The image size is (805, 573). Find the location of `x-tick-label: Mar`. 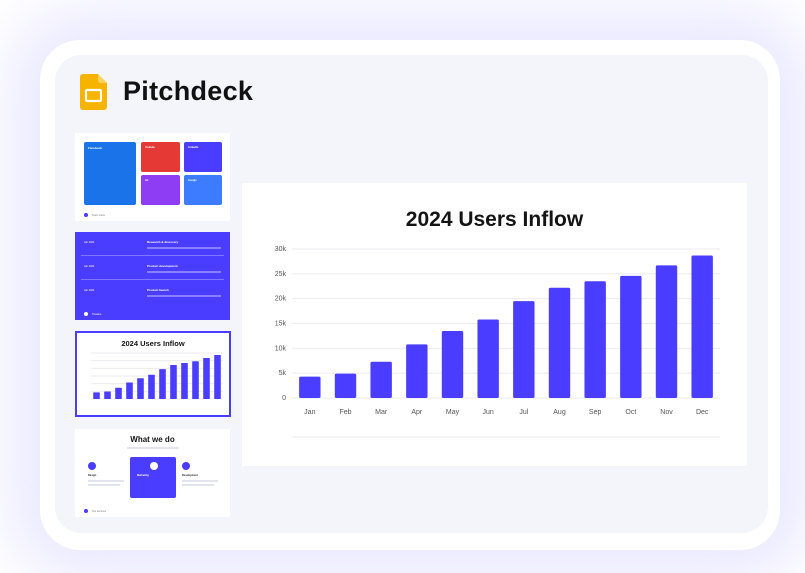

x-tick-label: Mar is located at coordinates (381, 412).